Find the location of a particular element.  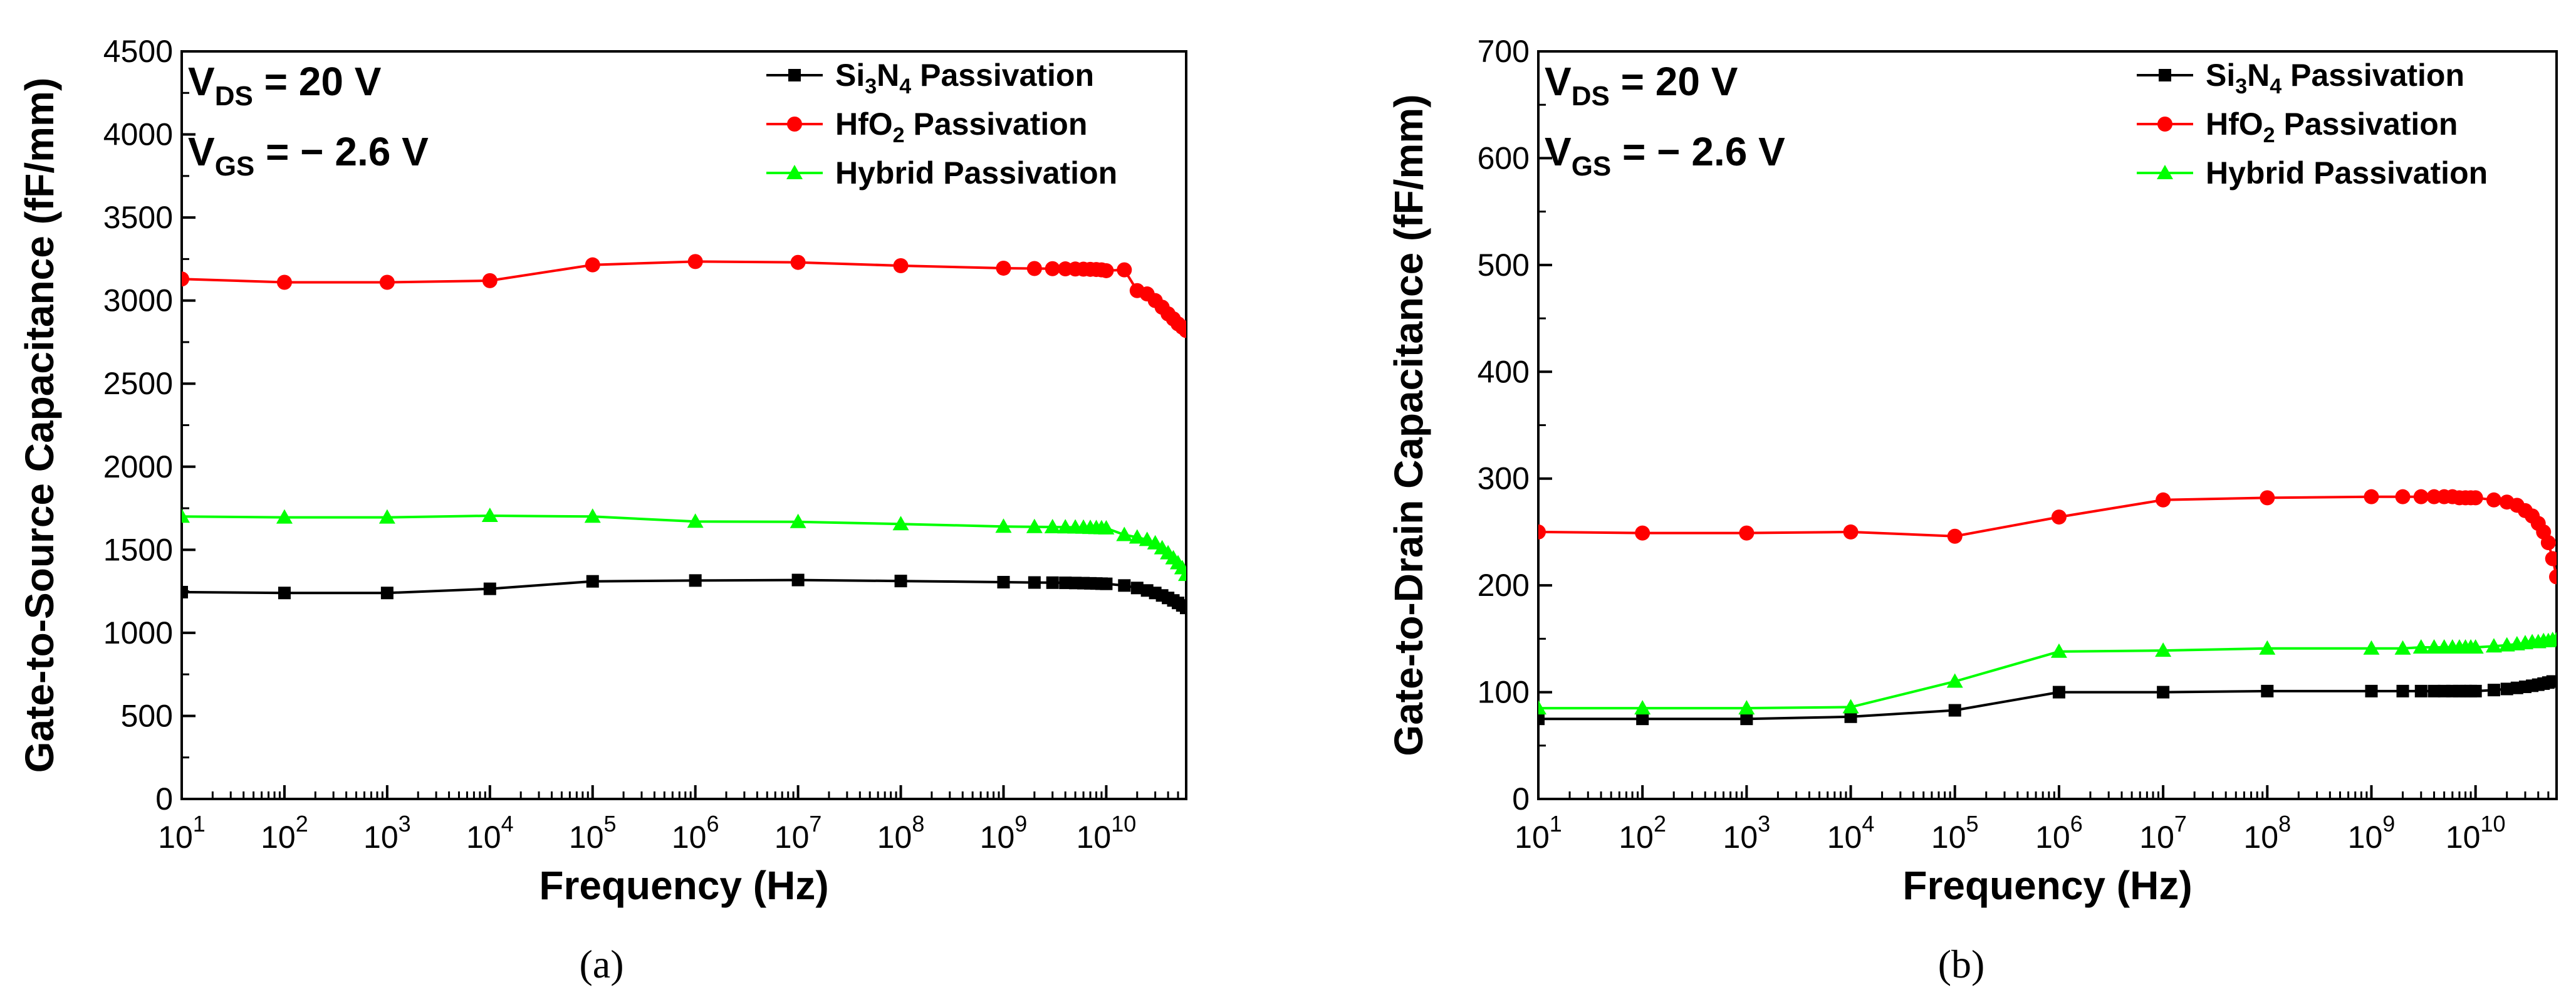

x-tick-label: 10¹ is located at coordinates (182, 833).